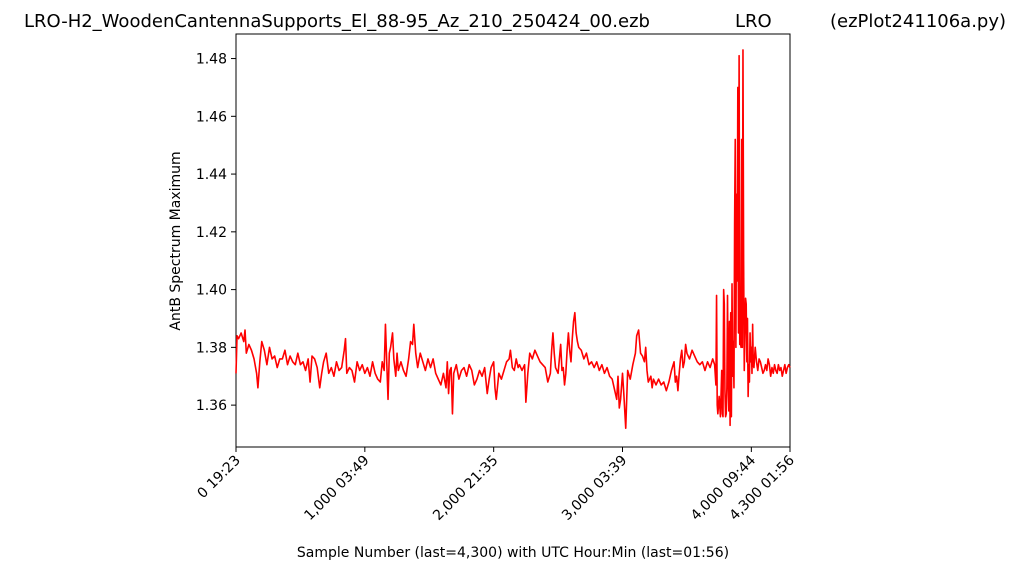 The width and height of the screenshot is (1024, 572). I want to click on x-tick-label: 3,000 03:39, so click(594, 488).